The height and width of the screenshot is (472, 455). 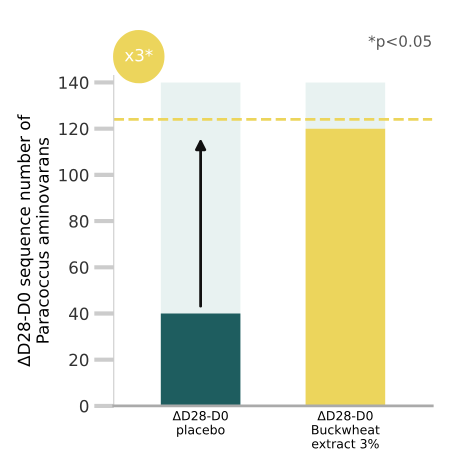 I want to click on y-tick-label: 20, so click(x=78, y=360).